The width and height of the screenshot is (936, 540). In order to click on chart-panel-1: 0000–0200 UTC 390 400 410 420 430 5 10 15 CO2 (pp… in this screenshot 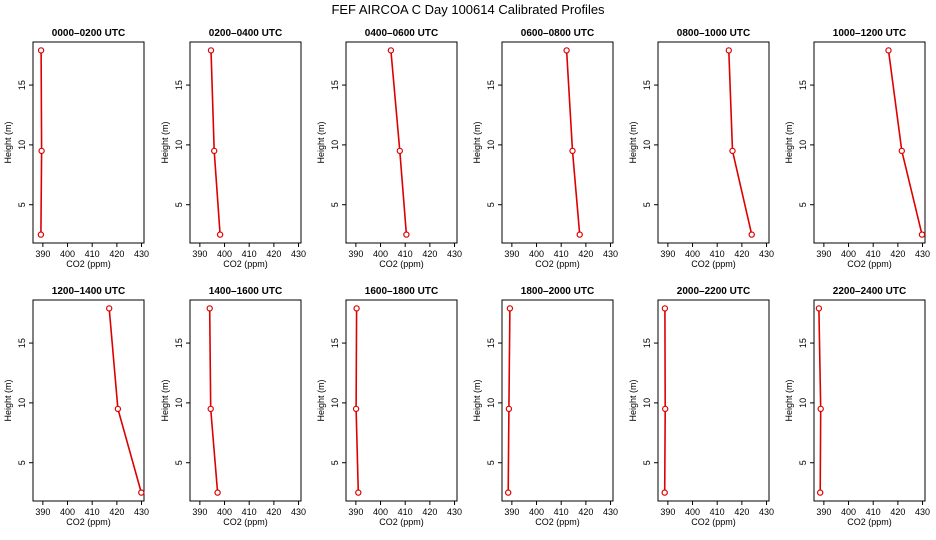, I will do `click(76, 148)`.